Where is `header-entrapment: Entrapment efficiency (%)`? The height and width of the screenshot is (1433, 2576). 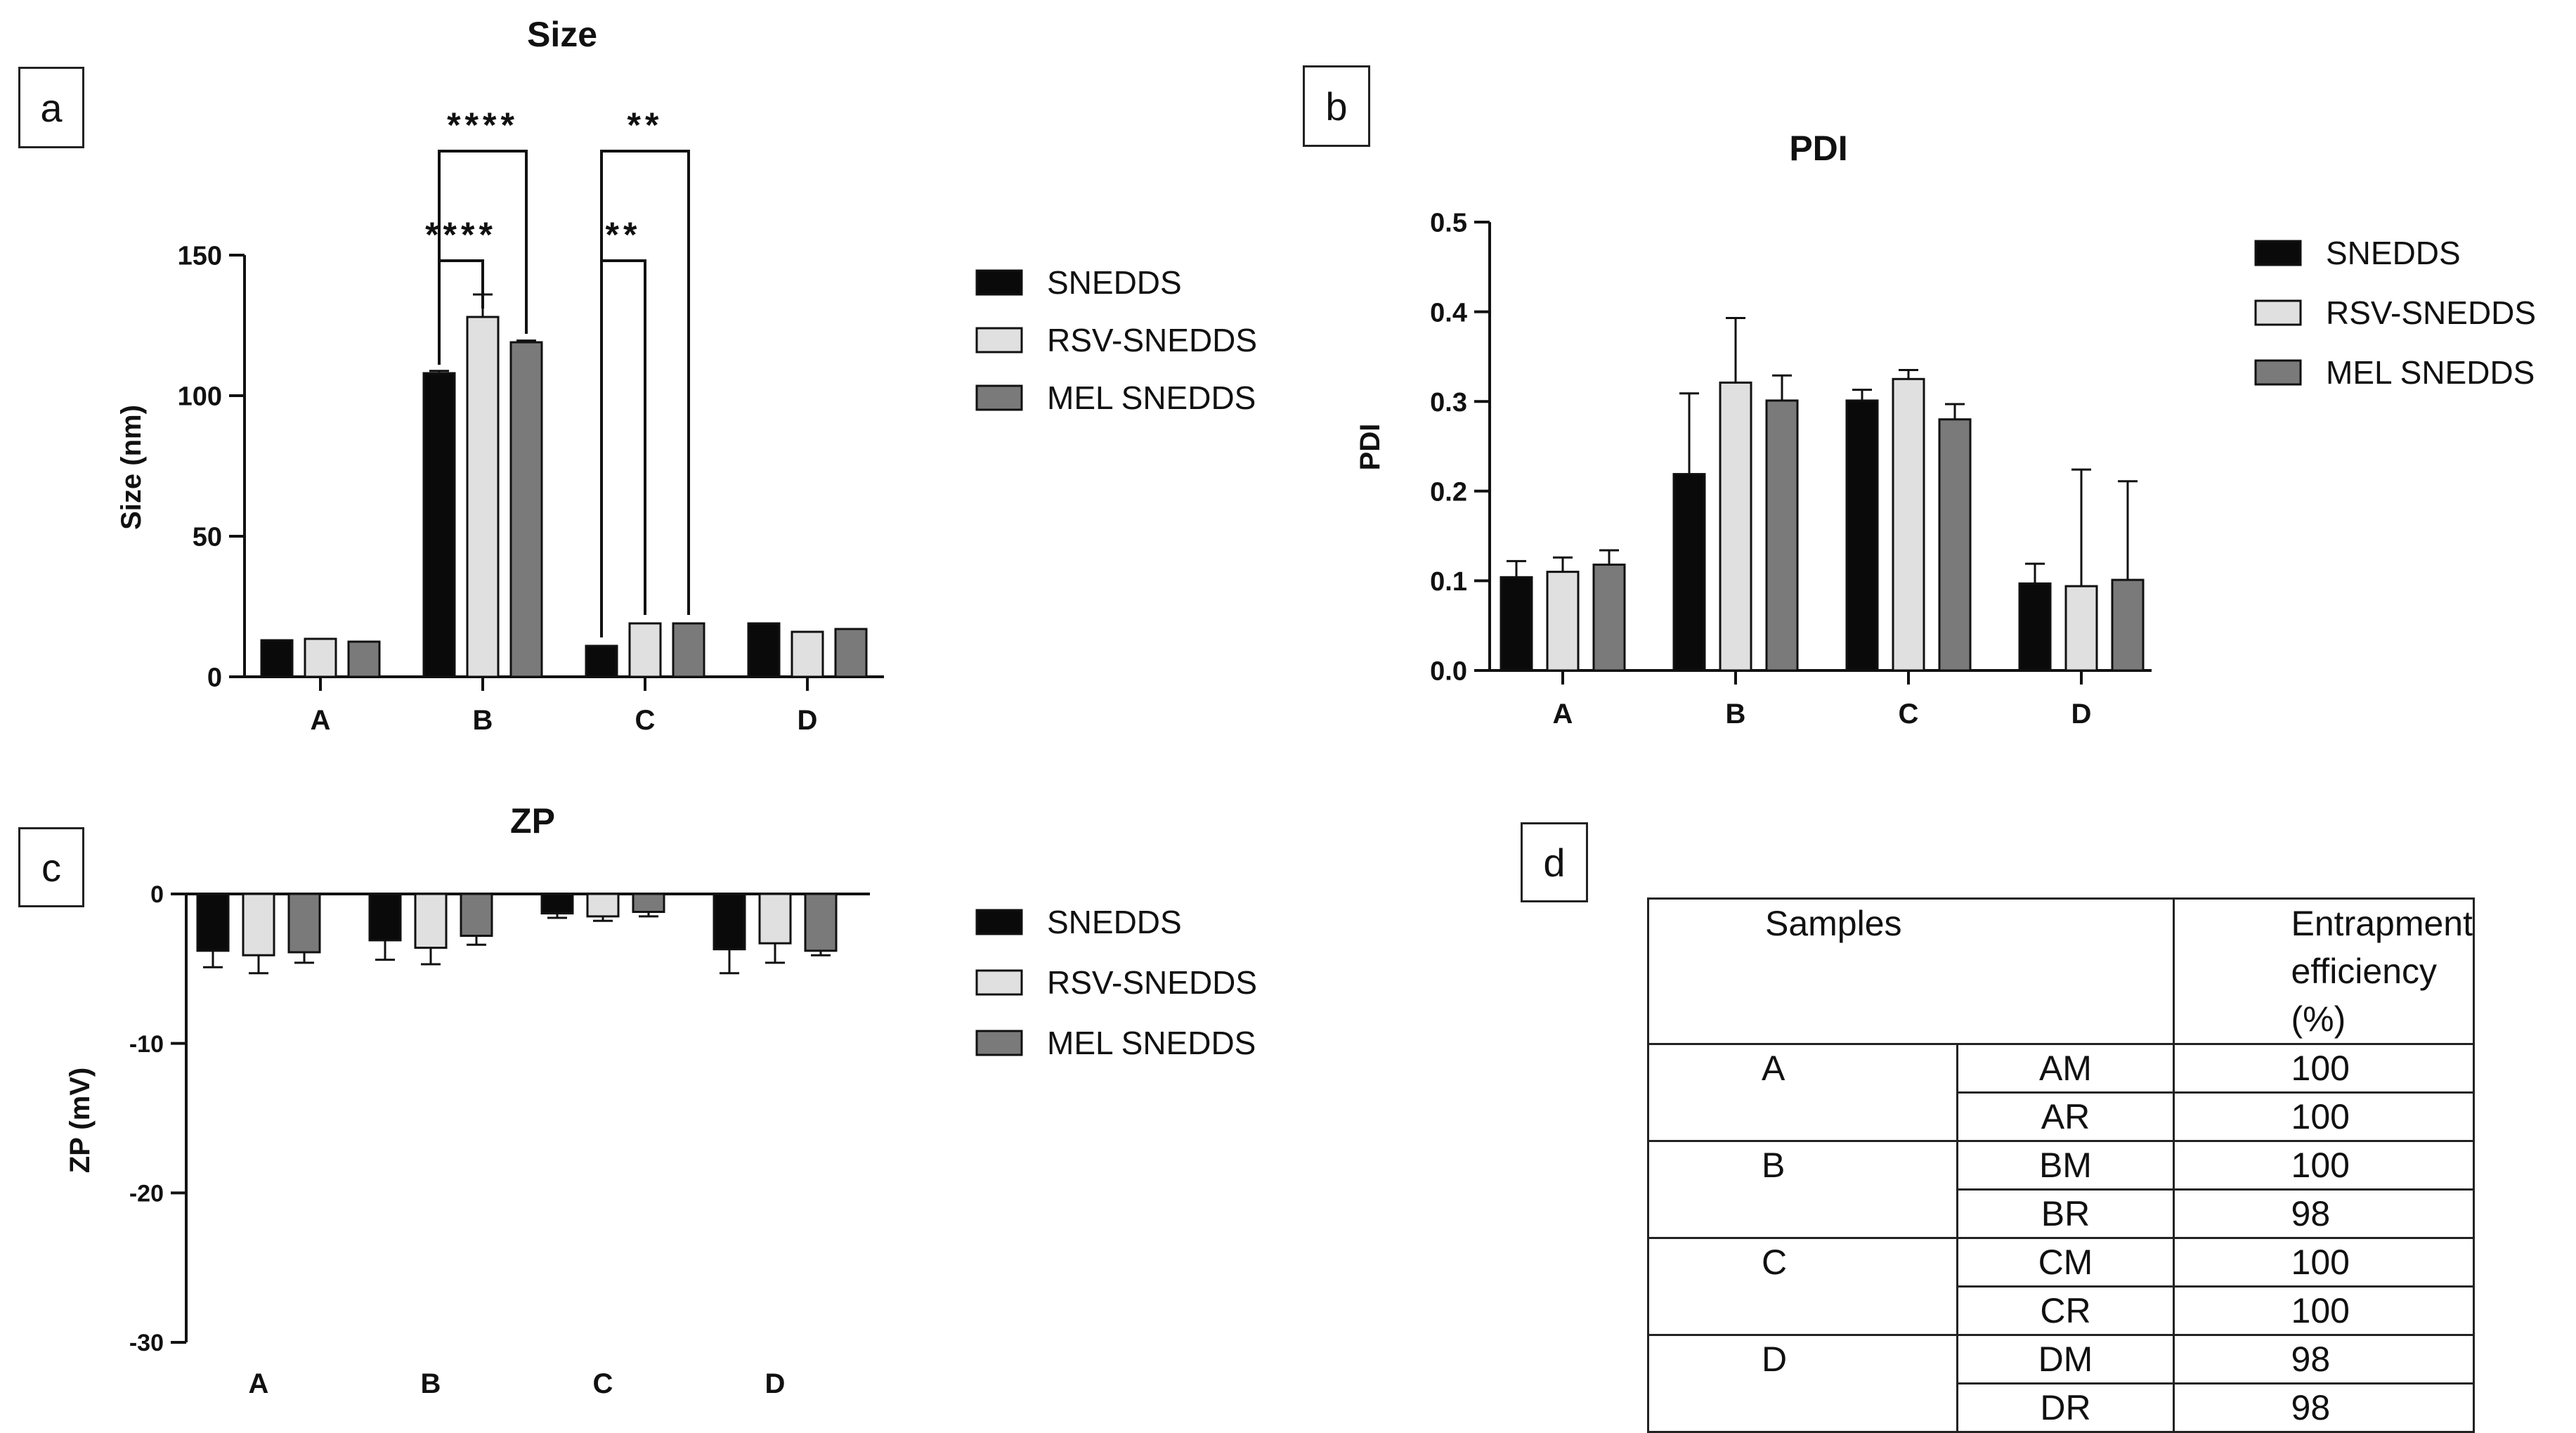 header-entrapment: Entrapment efficiency (%) is located at coordinates (2324, 971).